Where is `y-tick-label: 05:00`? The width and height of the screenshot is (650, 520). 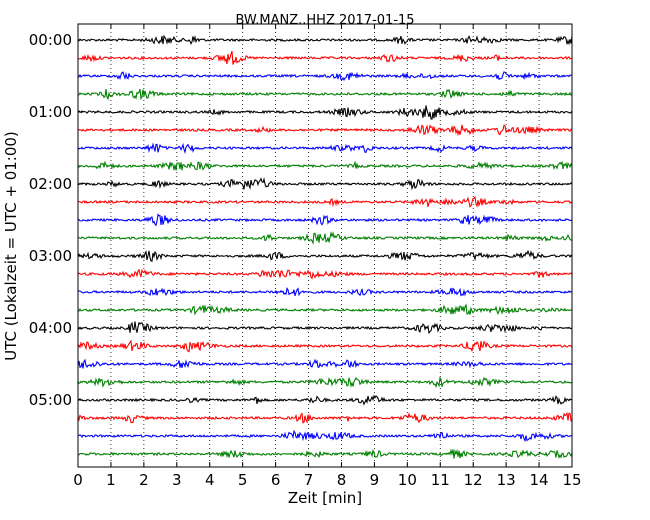
y-tick-label: 05:00 is located at coordinates (50, 400).